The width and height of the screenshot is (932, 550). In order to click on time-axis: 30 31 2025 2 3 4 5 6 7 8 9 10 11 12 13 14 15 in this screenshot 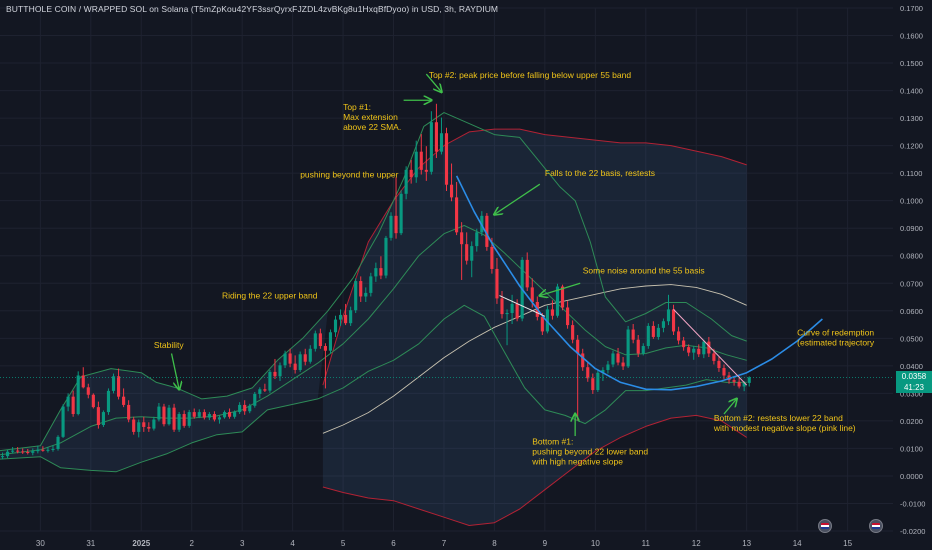, I will do `click(444, 543)`.